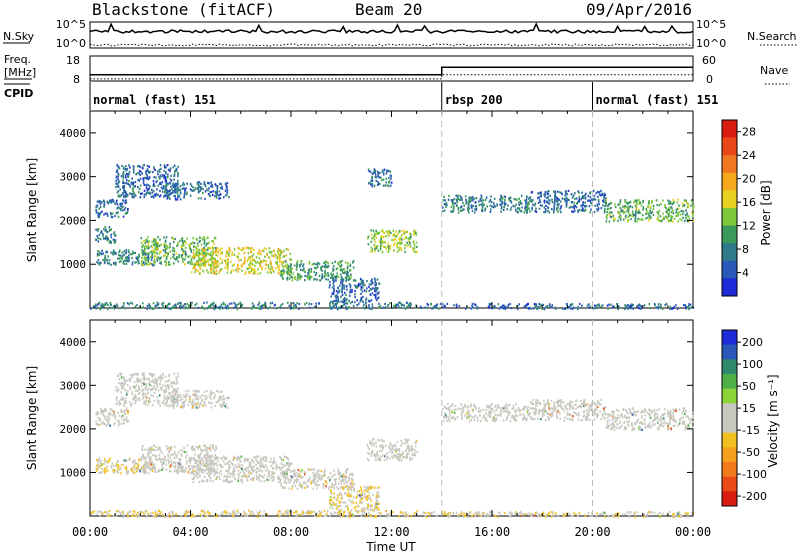 The width and height of the screenshot is (800, 558). I want to click on noise-search-line, so click(391, 45).